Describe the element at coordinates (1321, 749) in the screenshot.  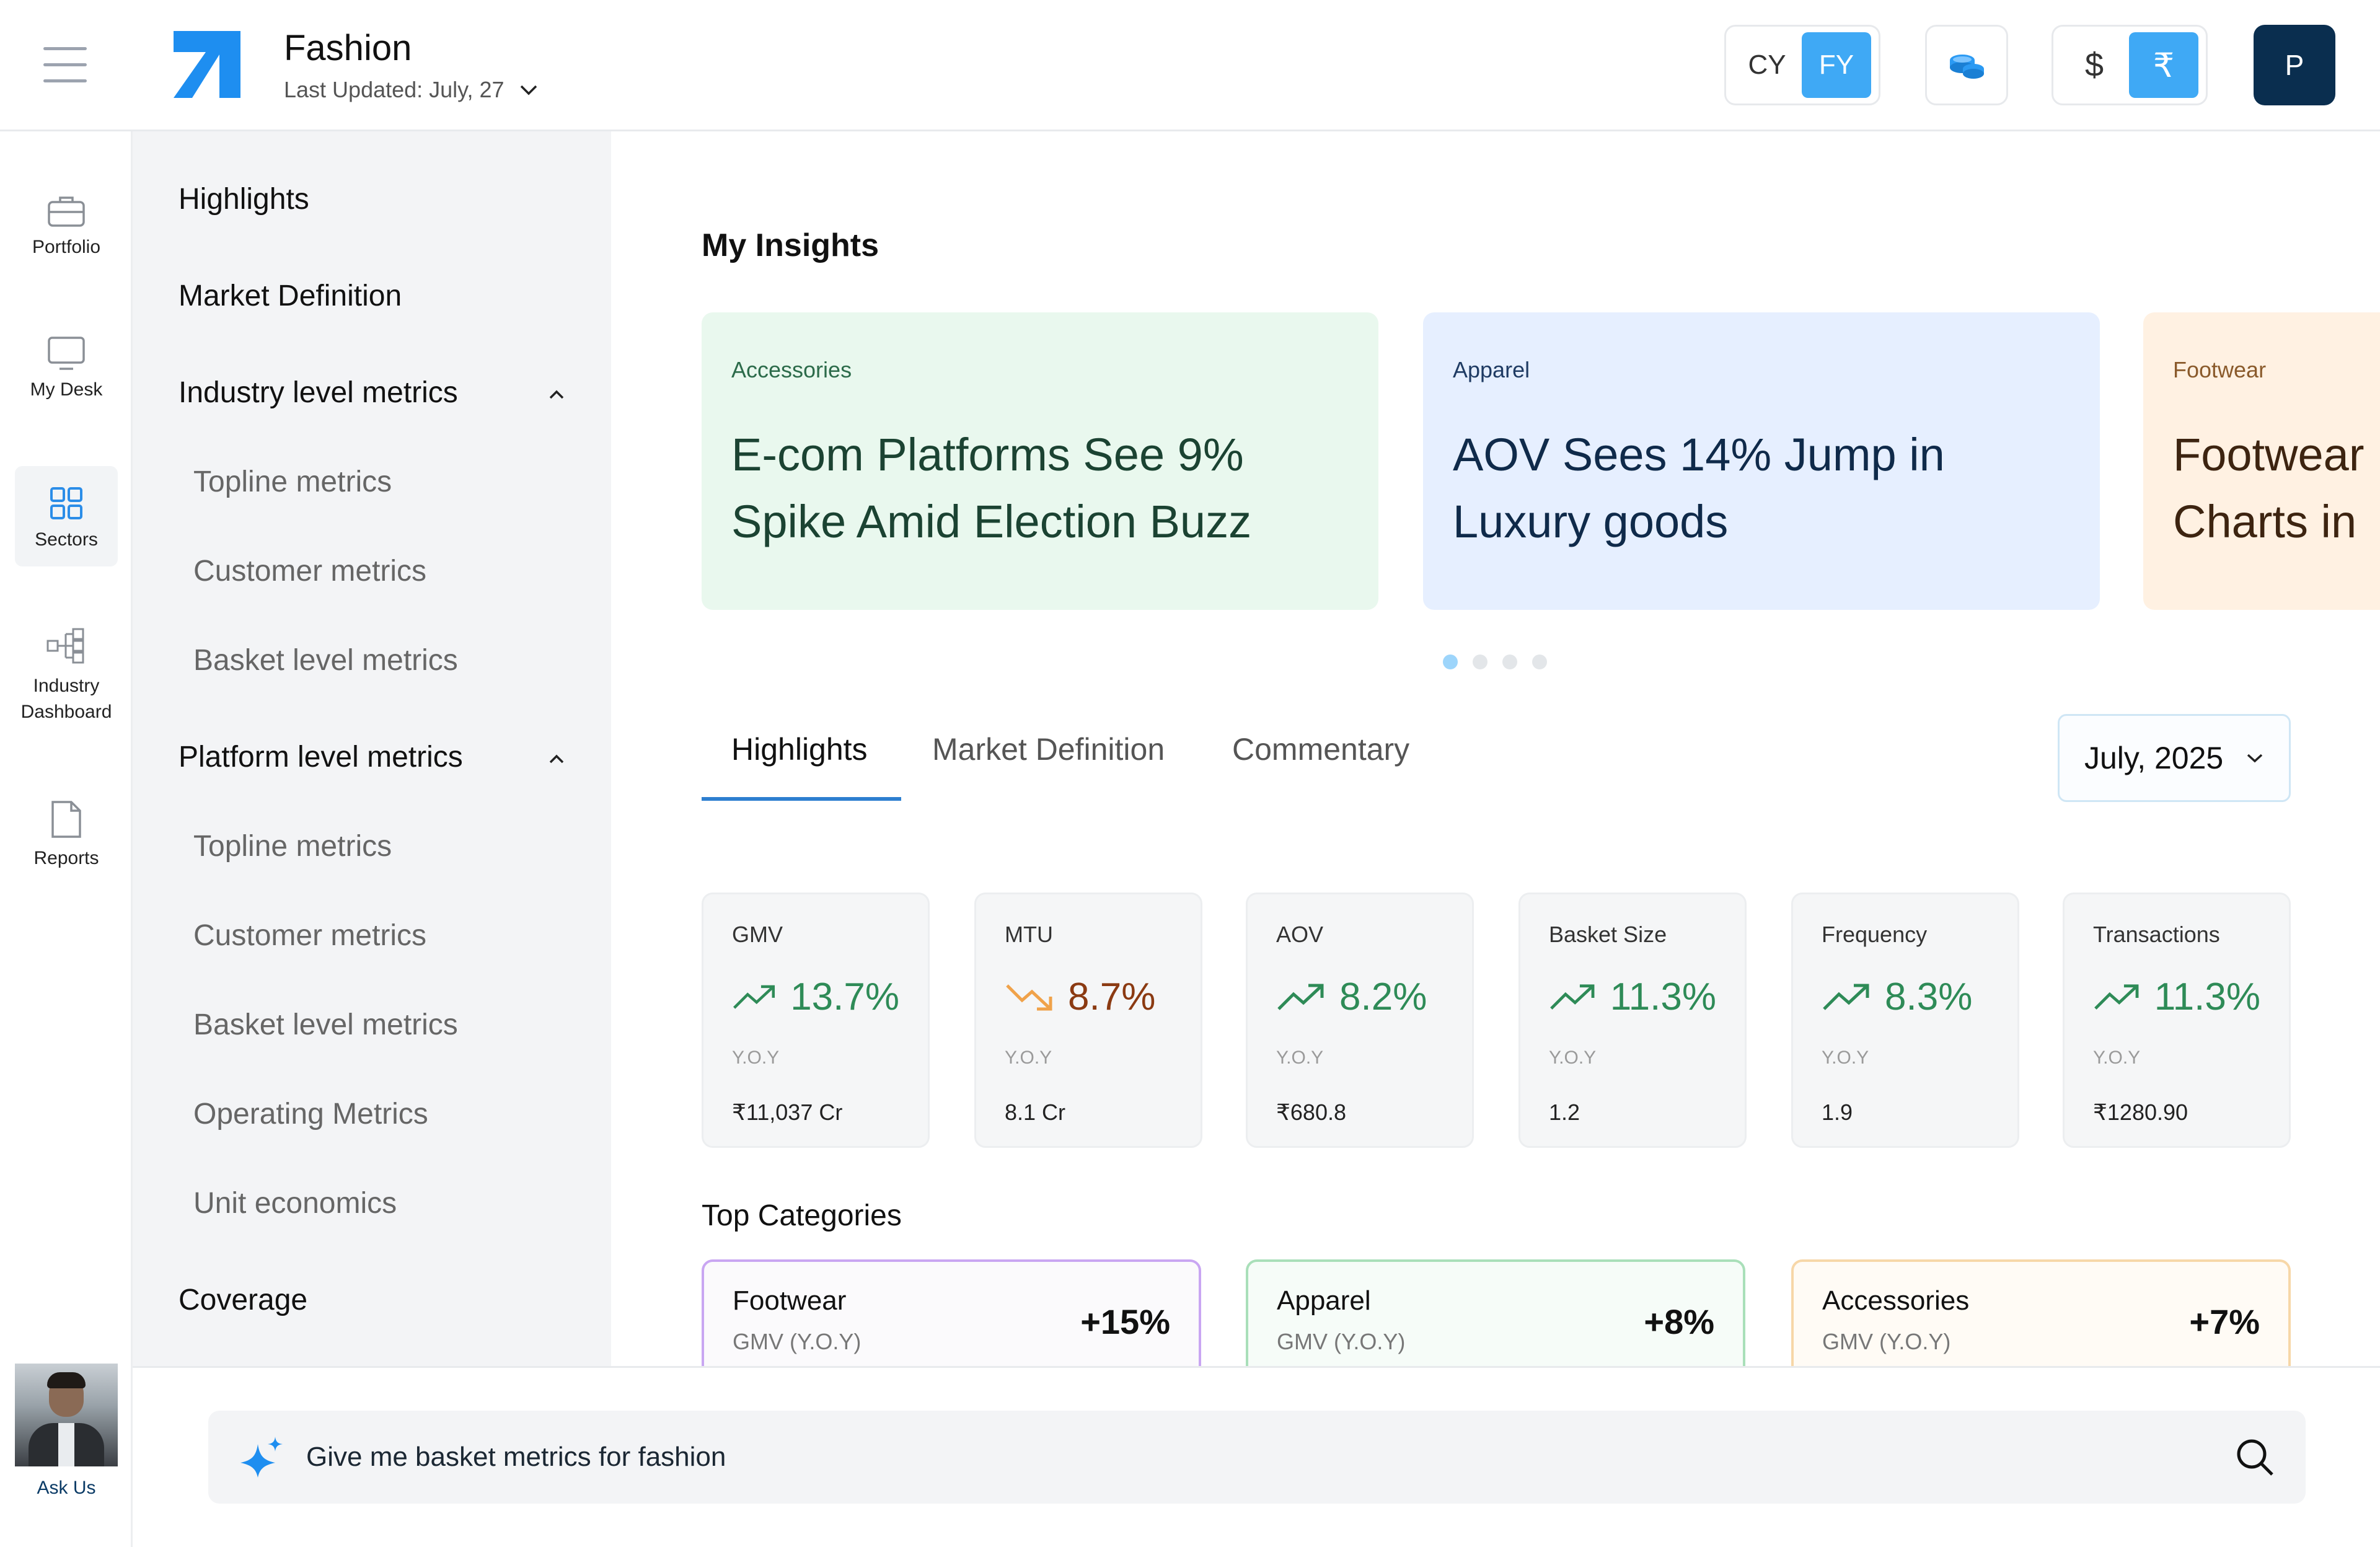
I see `tab-commentary: Commentary` at that location.